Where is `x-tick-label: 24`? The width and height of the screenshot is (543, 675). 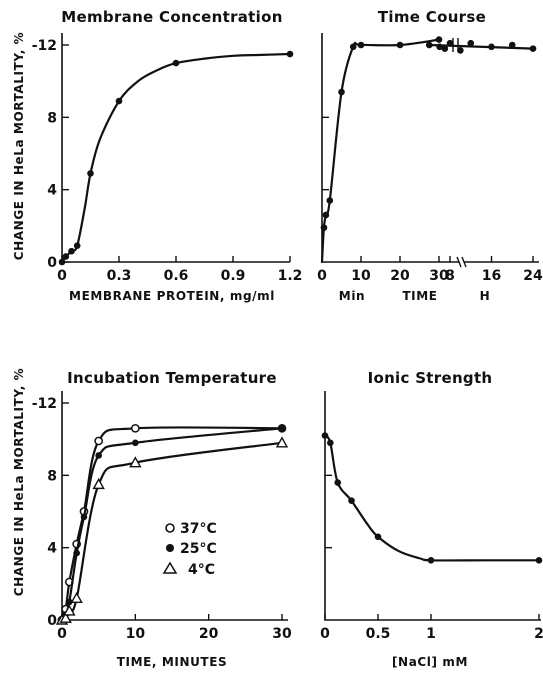 x-tick-label: 24 is located at coordinates (533, 276).